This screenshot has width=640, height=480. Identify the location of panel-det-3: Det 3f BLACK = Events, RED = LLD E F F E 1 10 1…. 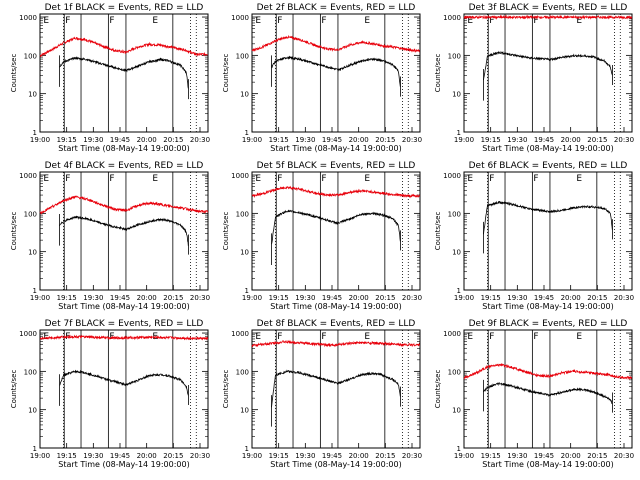
(534, 78).